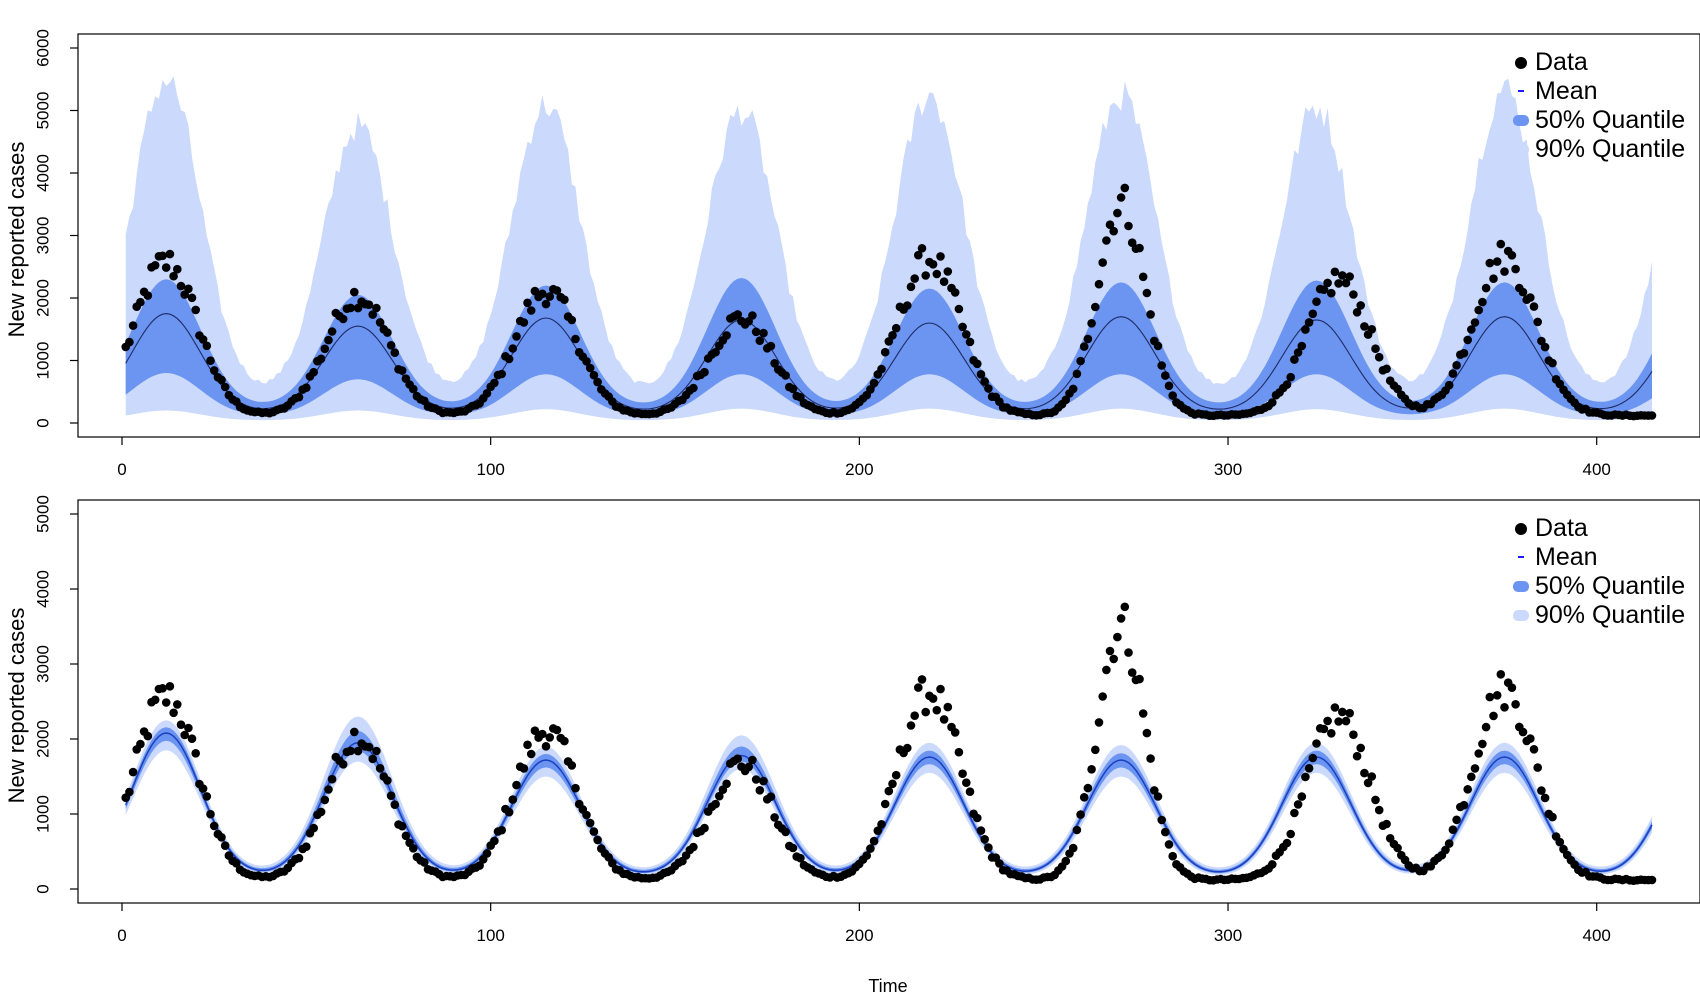 The height and width of the screenshot is (1000, 1700). I want to click on mean-line, so click(889, 361).